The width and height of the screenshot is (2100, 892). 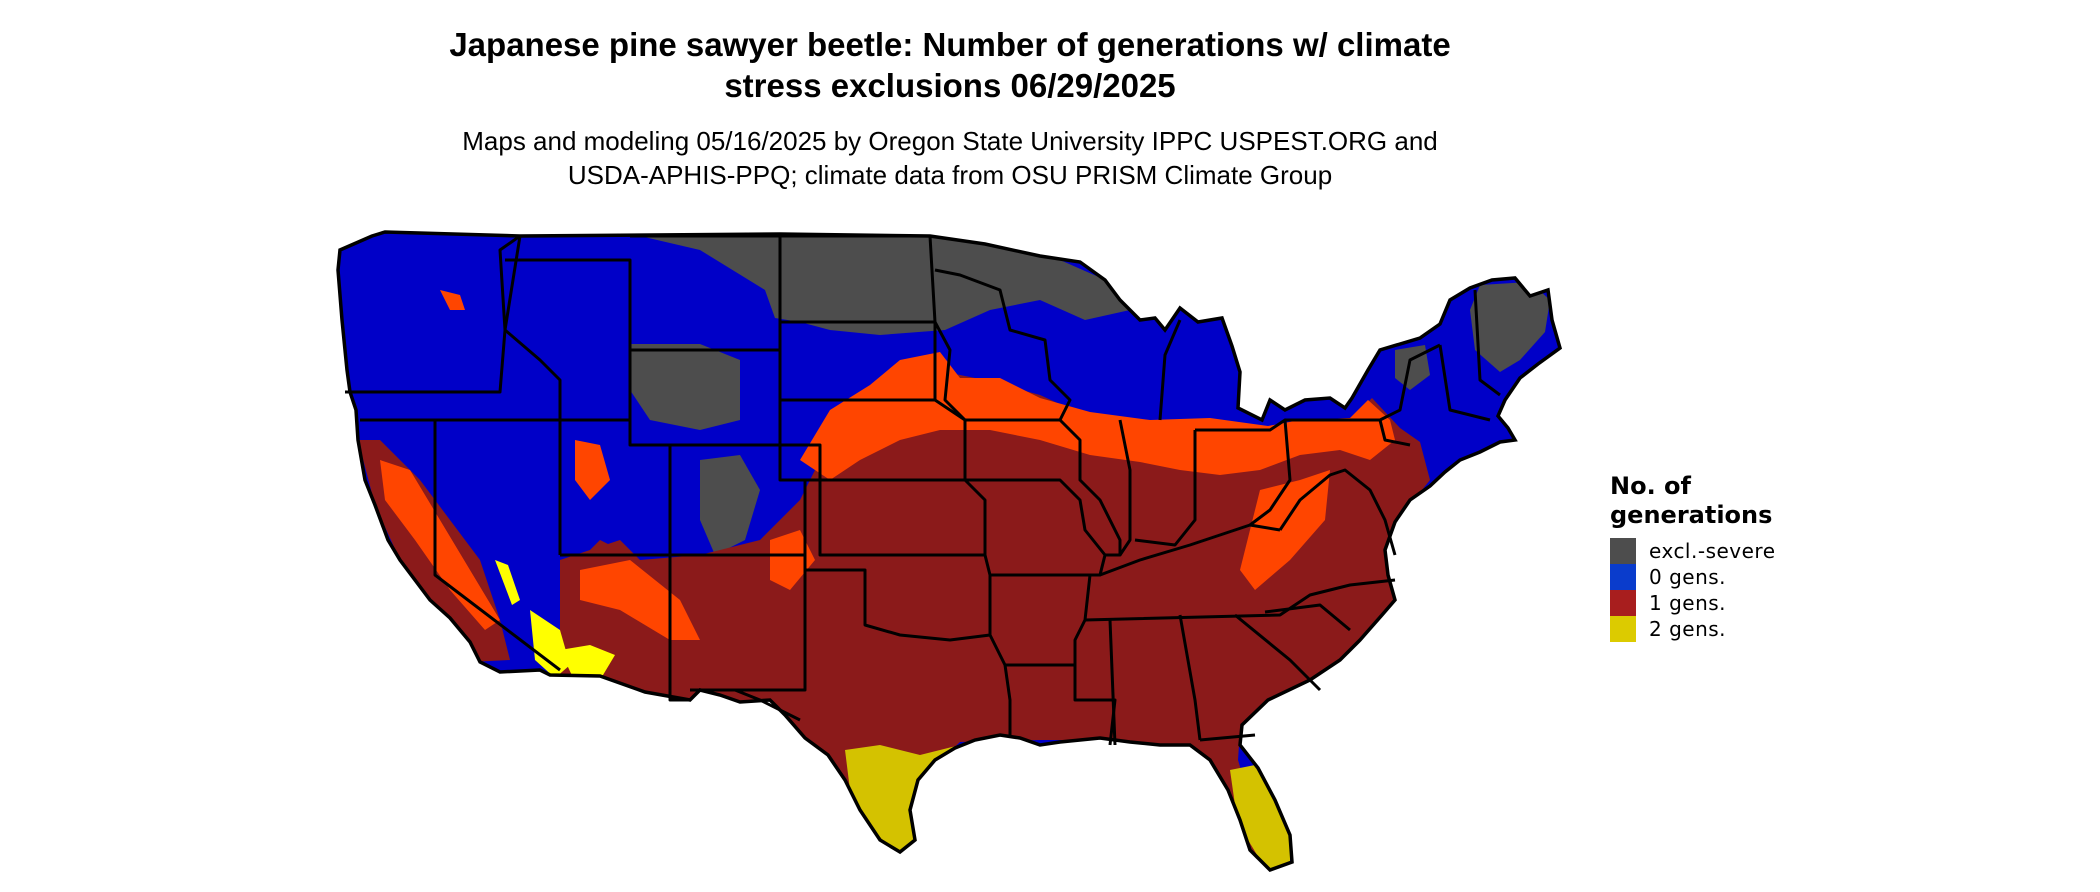 What do you see at coordinates (1307, 617) in the screenshot?
I see `border-nc-sc` at bounding box center [1307, 617].